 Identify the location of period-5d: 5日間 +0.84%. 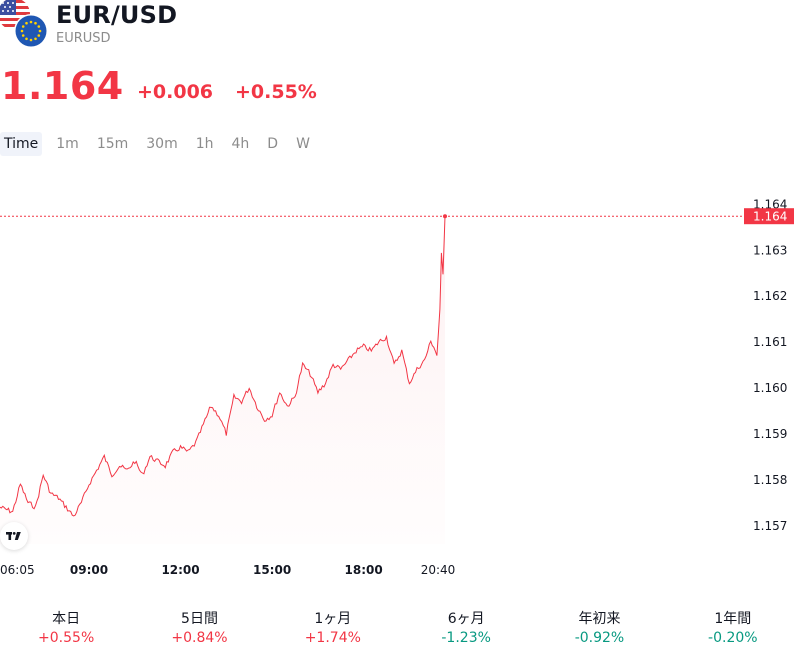
(199, 628).